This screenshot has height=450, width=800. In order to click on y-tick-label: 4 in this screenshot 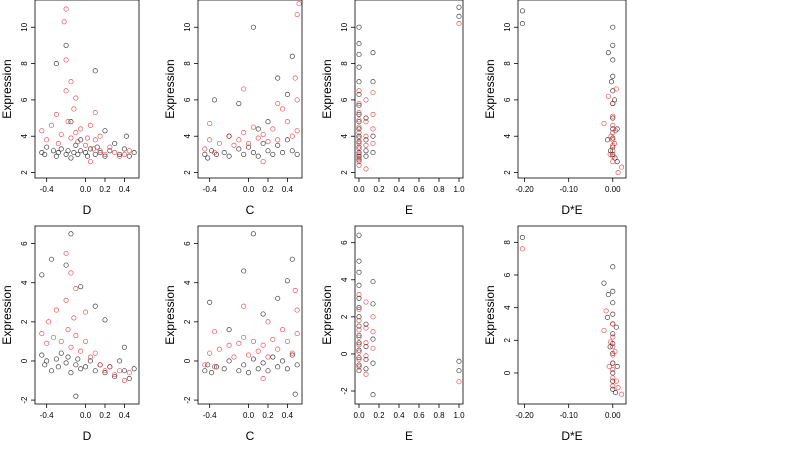, I will do `click(507, 135)`.